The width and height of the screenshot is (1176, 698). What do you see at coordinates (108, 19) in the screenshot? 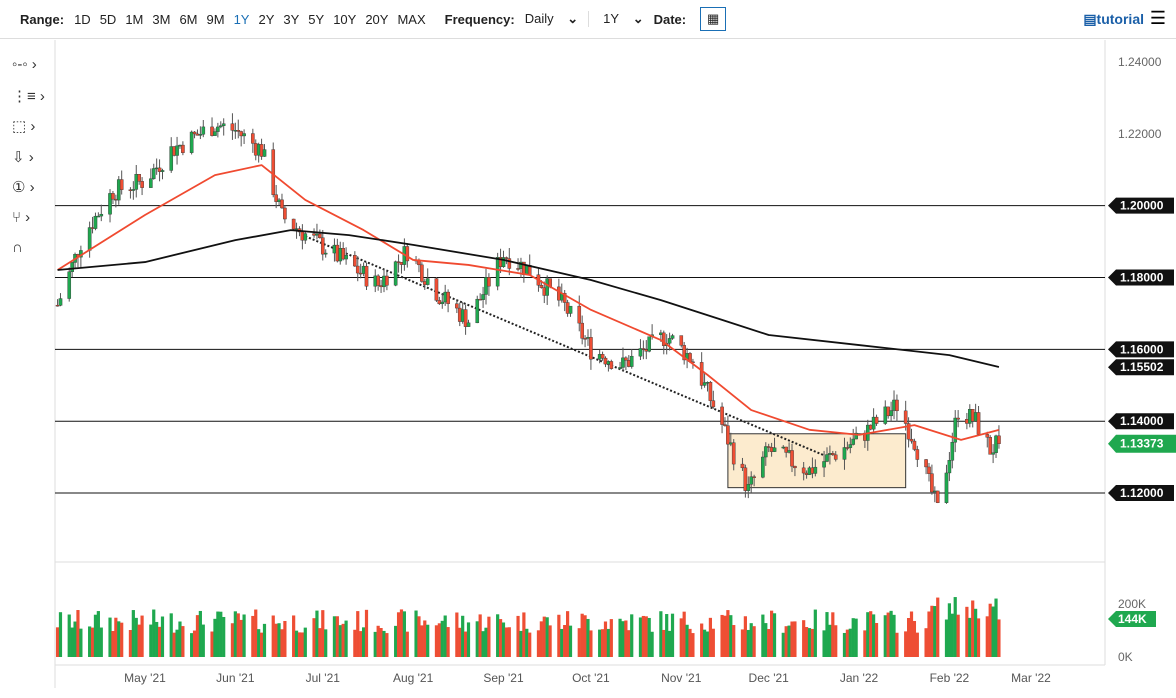
I see `range-5D: 5D` at bounding box center [108, 19].